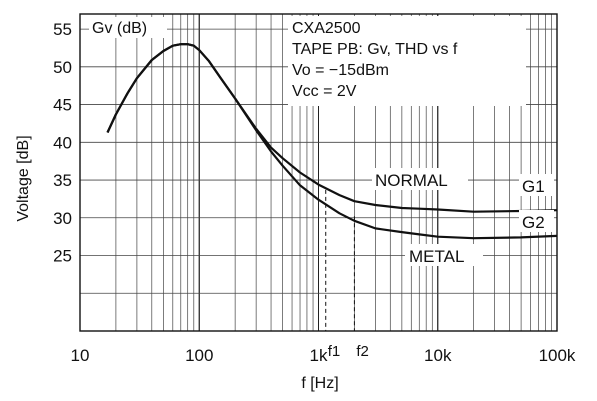 The height and width of the screenshot is (401, 597). Describe the element at coordinates (62, 29) in the screenshot. I see `y-tick-label: 55` at that location.